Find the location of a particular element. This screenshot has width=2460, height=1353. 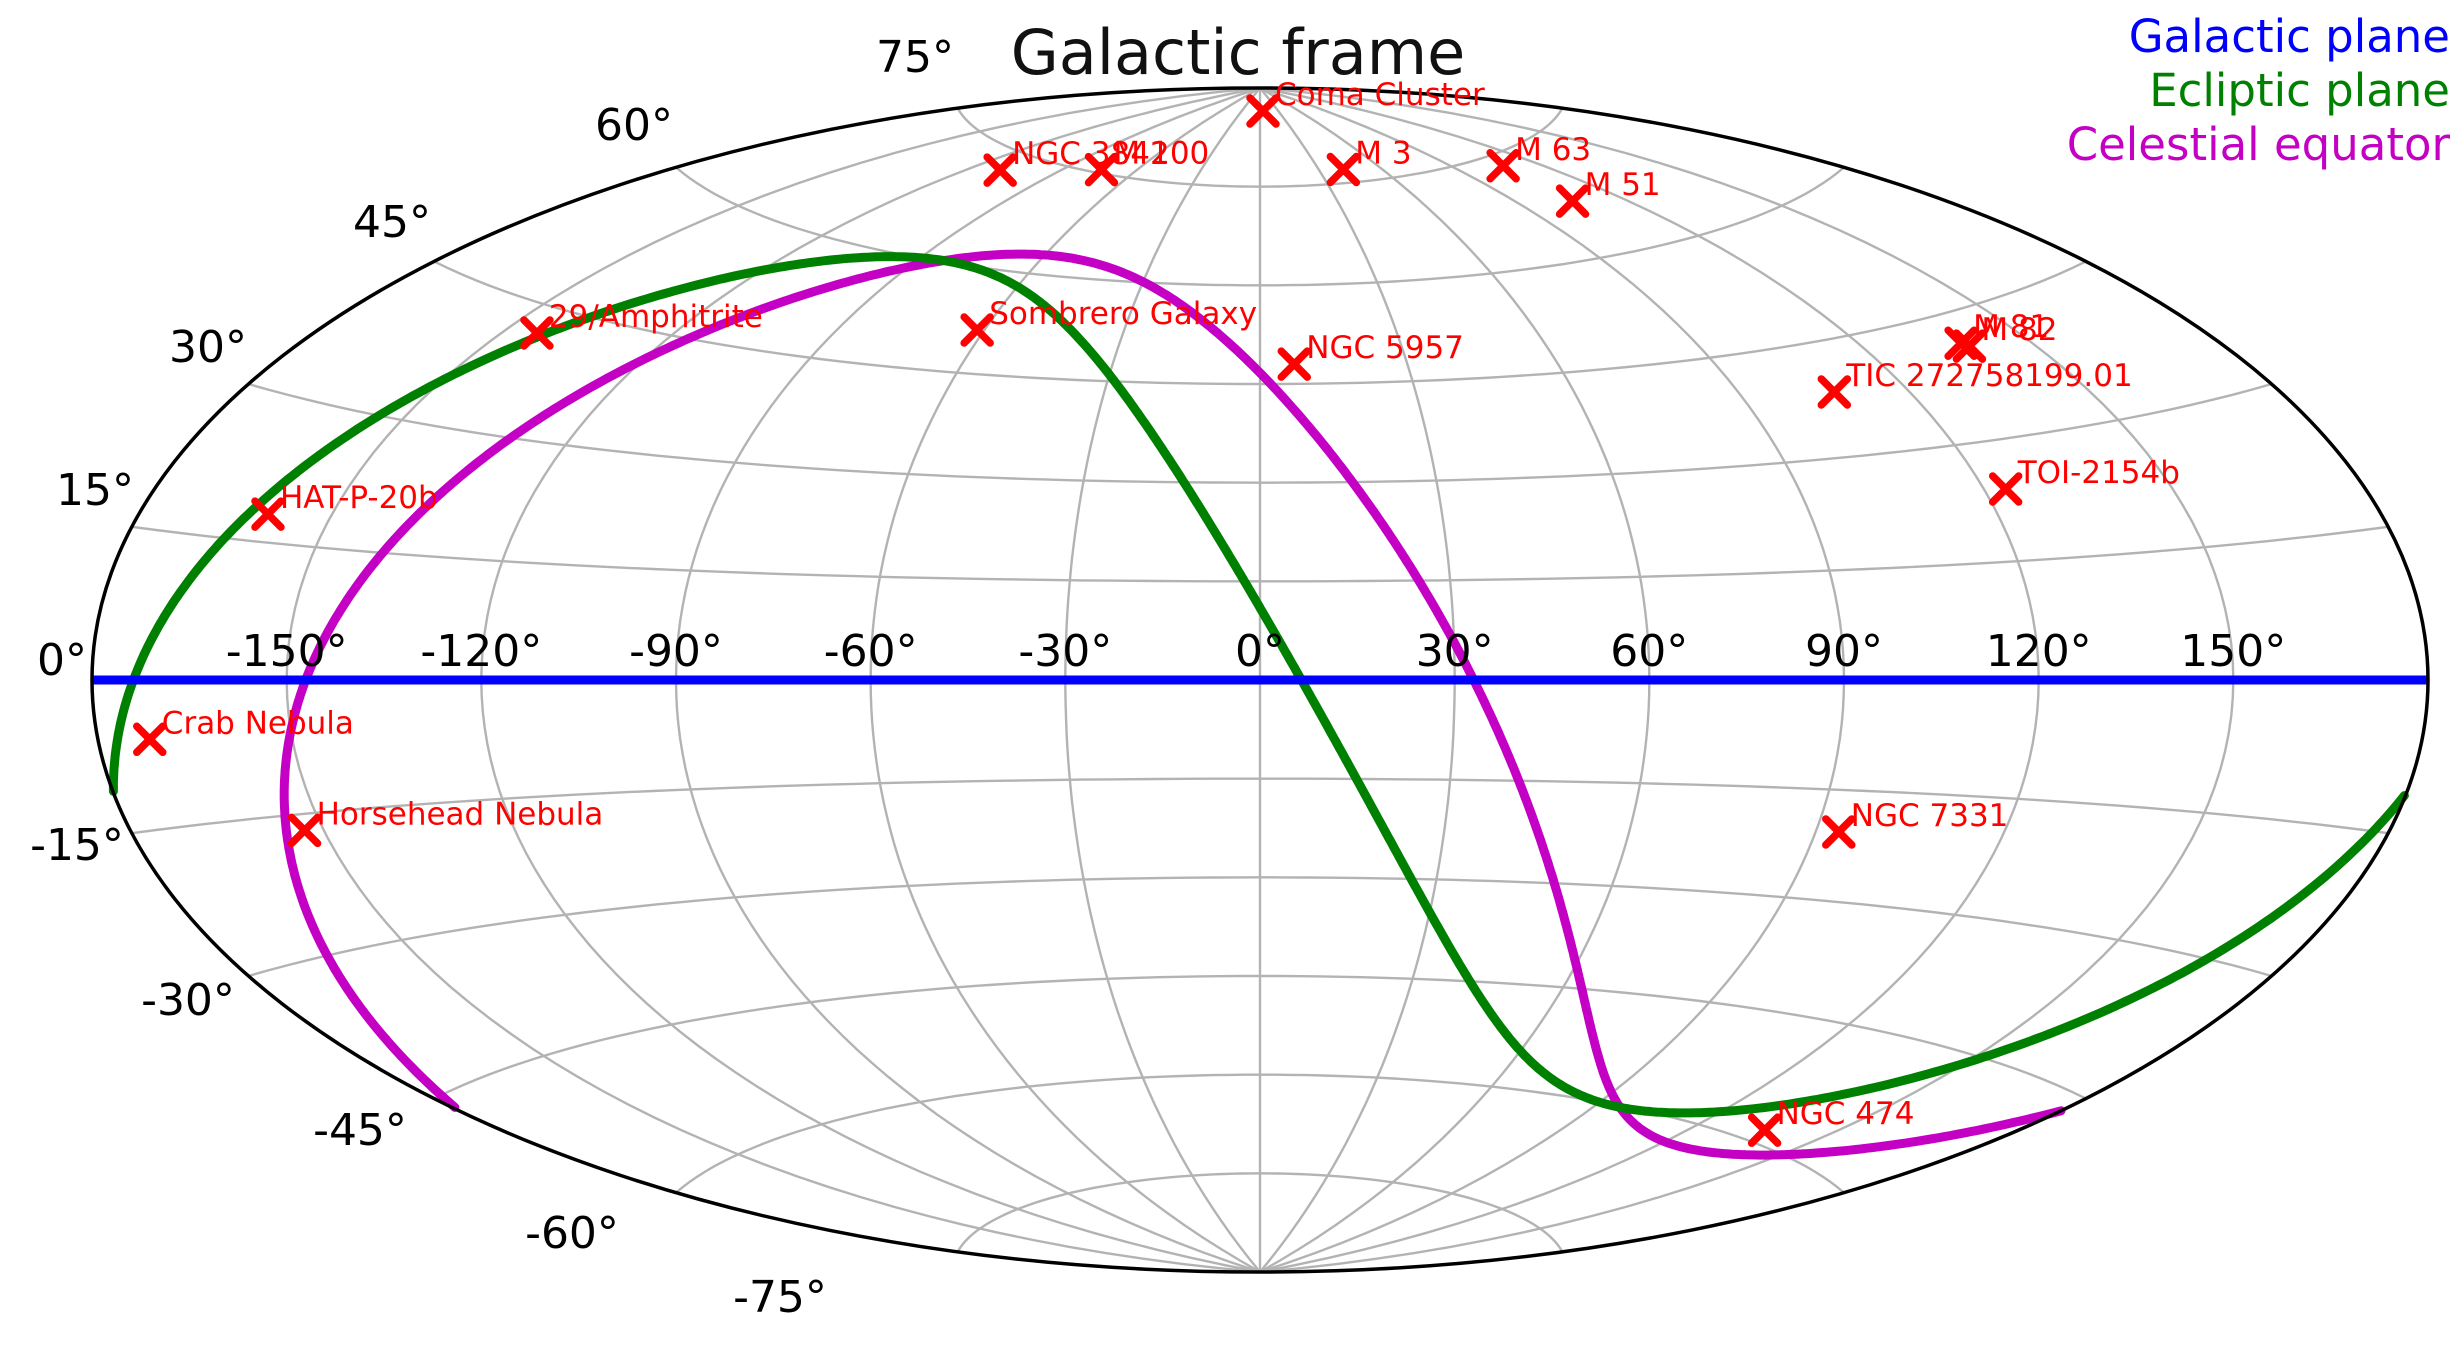

chart-title: Galactic frame is located at coordinates (1238, 52).